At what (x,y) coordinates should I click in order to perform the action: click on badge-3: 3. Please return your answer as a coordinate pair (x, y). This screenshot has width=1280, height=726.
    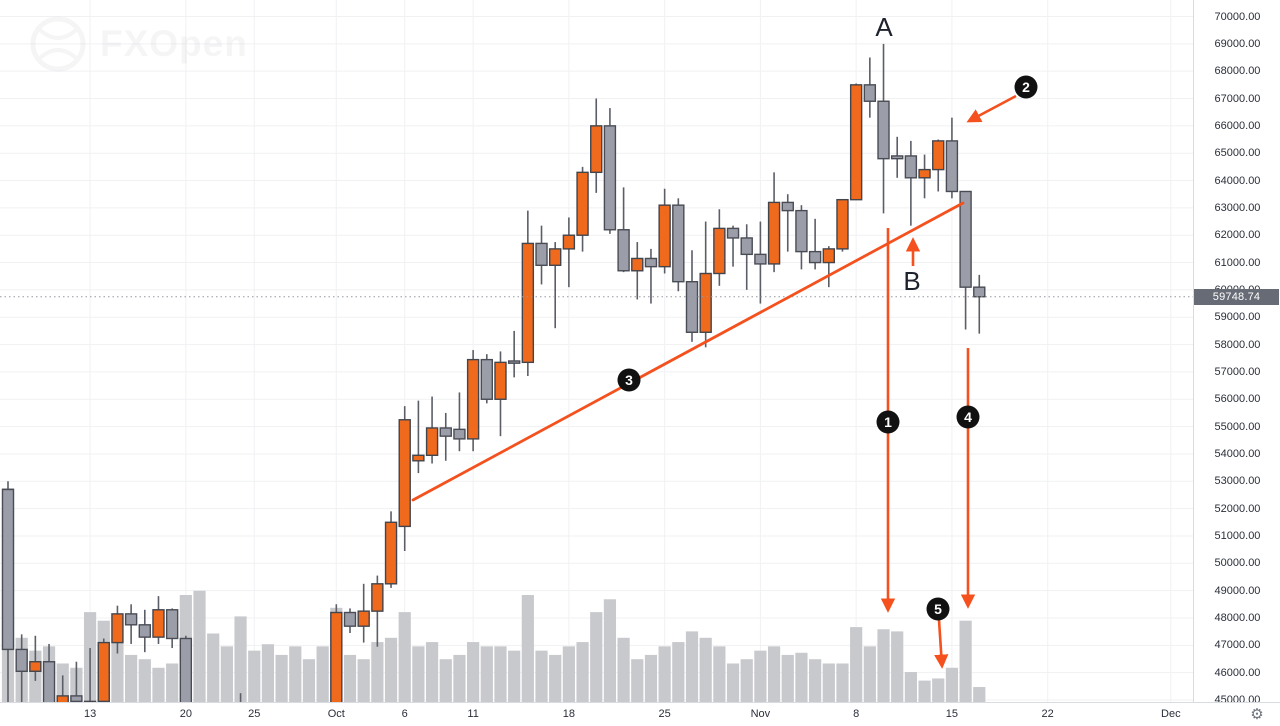
    Looking at the image, I should click on (629, 380).